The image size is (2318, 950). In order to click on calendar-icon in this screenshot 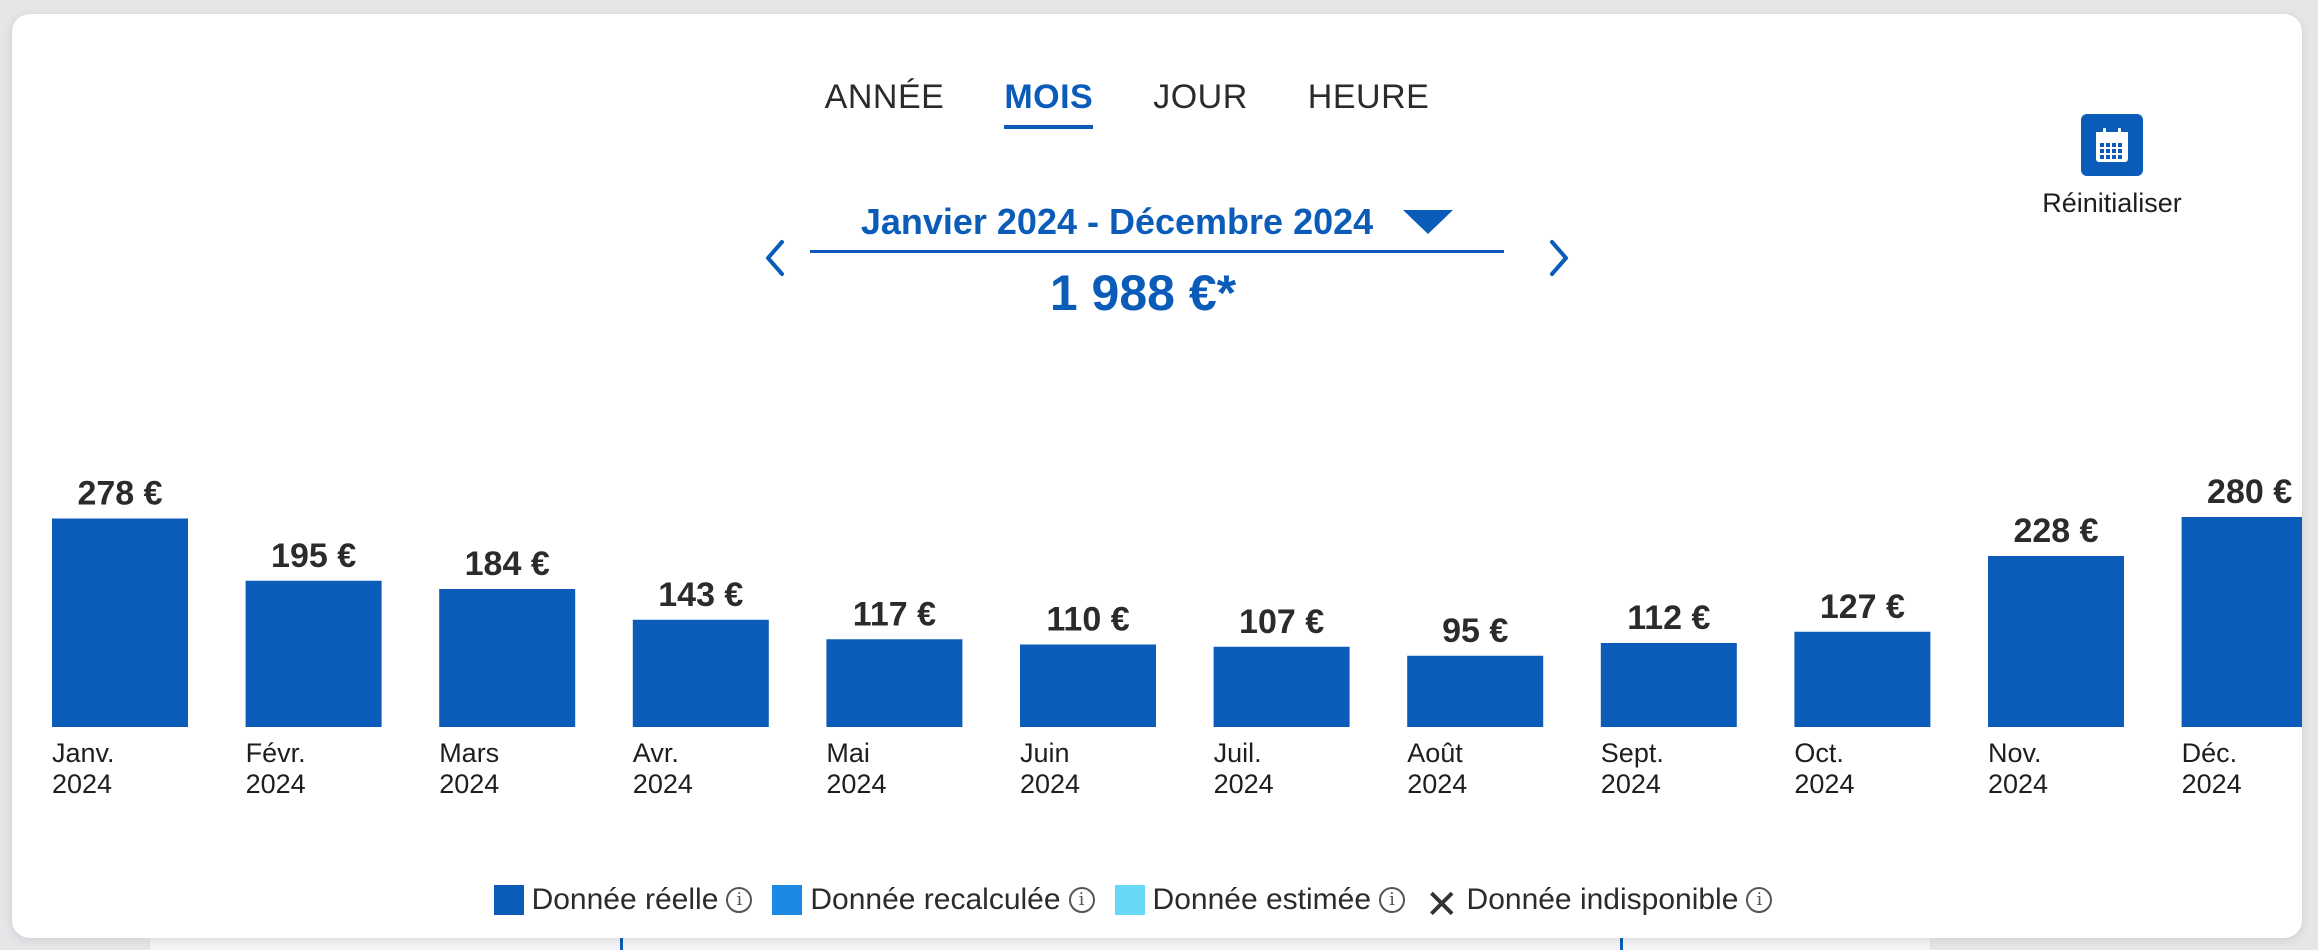, I will do `click(2112, 145)`.